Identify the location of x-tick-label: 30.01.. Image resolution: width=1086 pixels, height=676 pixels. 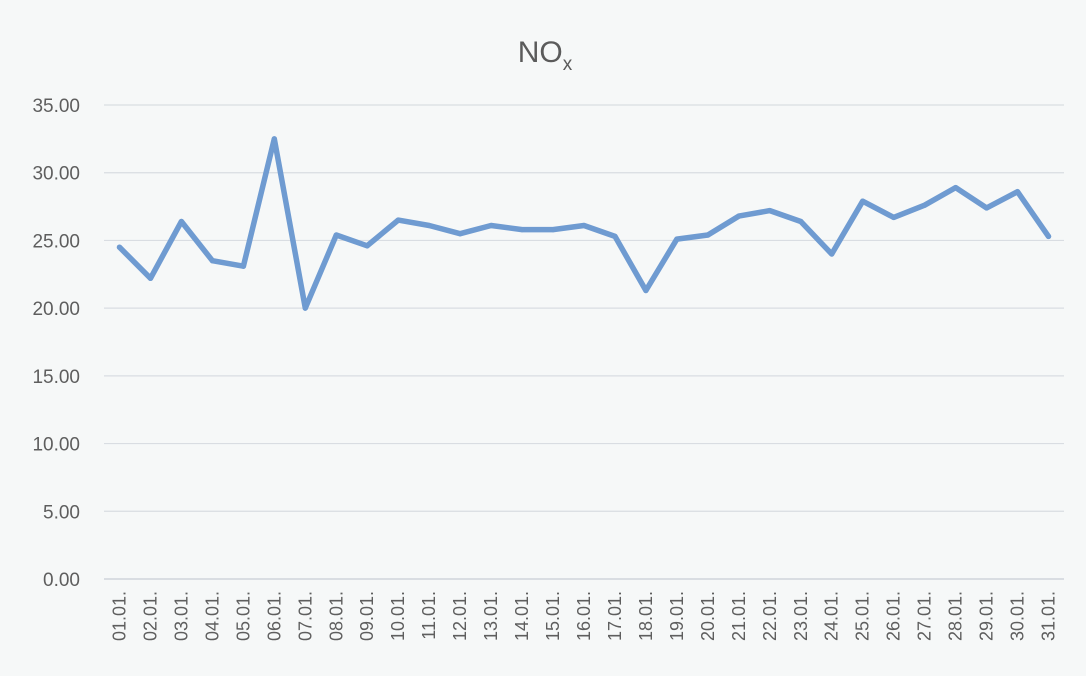
(1018, 616).